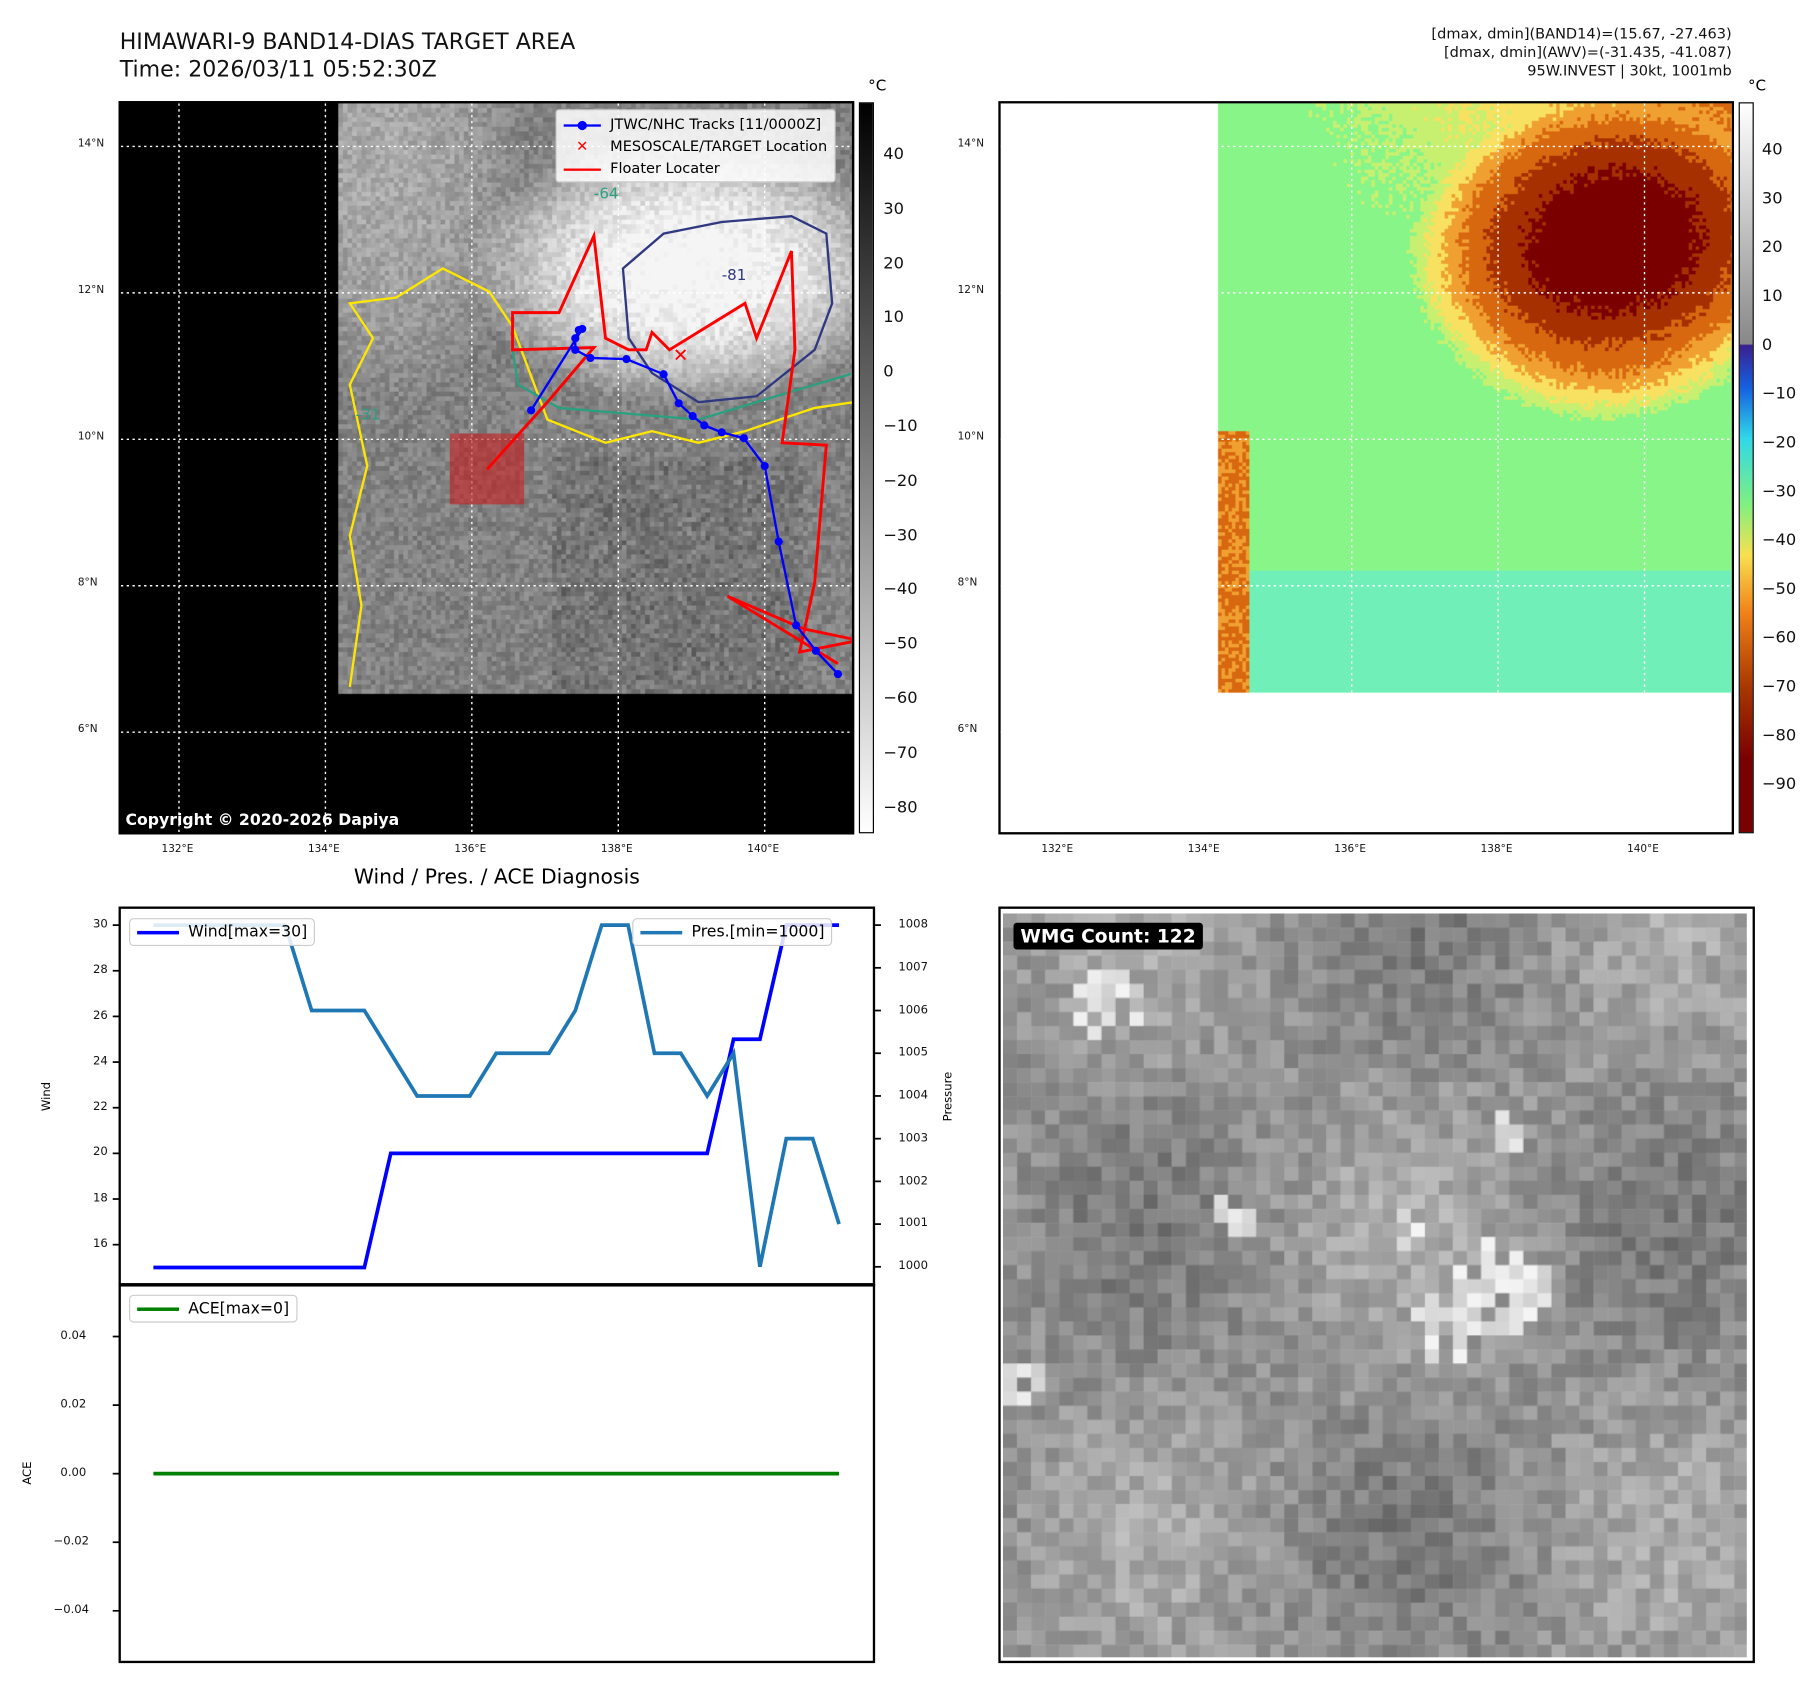 Image resolution: width=1813 pixels, height=1690 pixels. Describe the element at coordinates (496, 877) in the screenshot. I see `chart-title: Wind / Pres. / ACE Diagnosis` at that location.